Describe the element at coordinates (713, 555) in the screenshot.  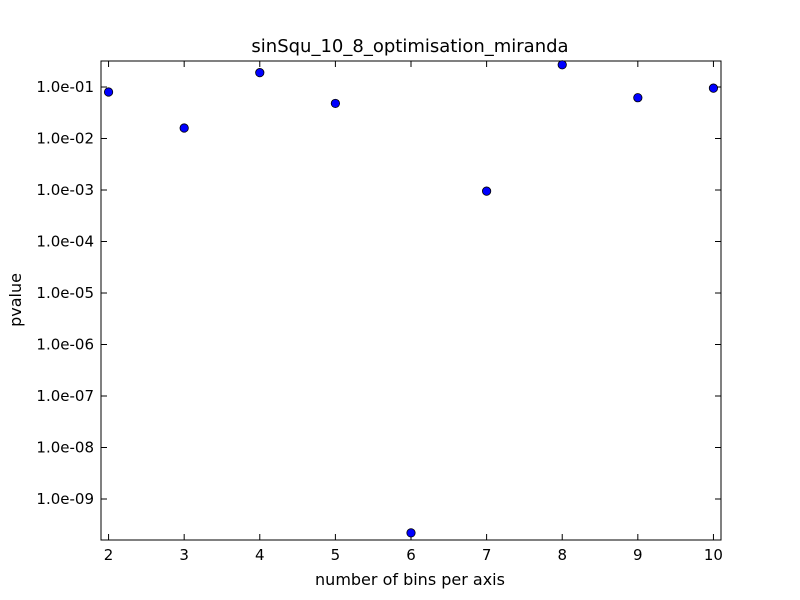
I see `x-tick-label: 10` at that location.